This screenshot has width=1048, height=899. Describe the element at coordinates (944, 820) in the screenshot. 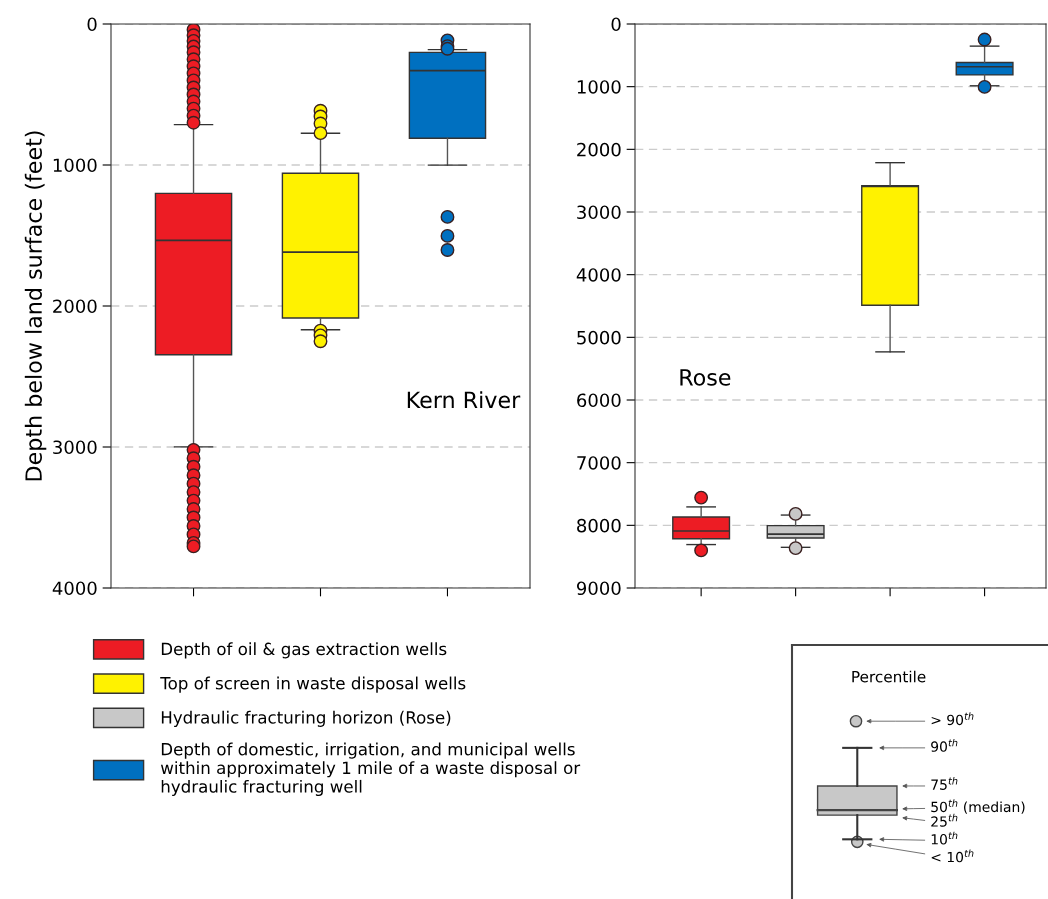

I see `text: 25$^{th}$` at that location.